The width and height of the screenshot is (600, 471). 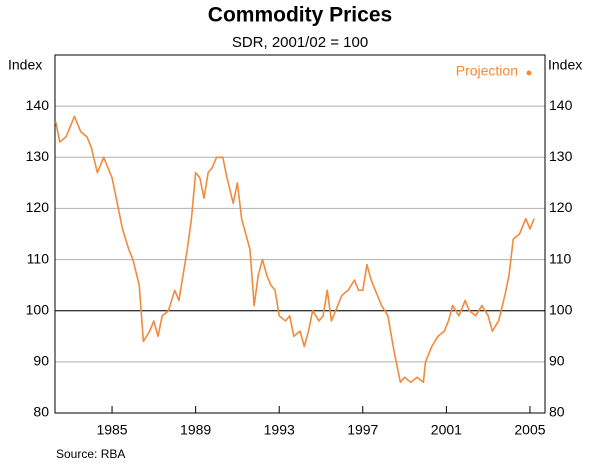 What do you see at coordinates (41, 412) in the screenshot?
I see `y-tick-label: 80` at bounding box center [41, 412].